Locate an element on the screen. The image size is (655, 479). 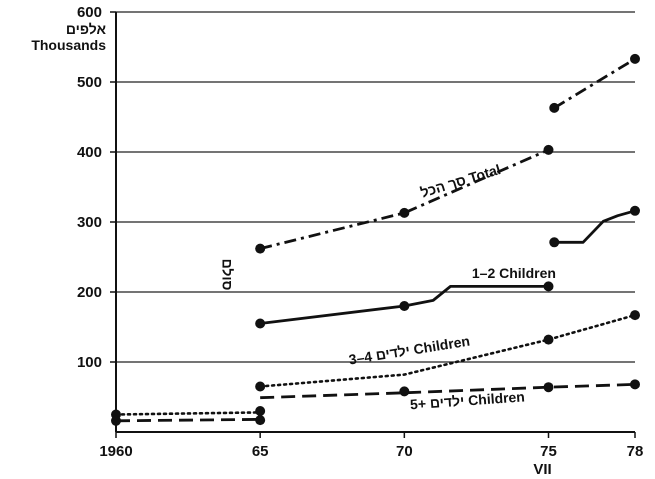
x-tick-label-65: 65 is located at coordinates (260, 451).